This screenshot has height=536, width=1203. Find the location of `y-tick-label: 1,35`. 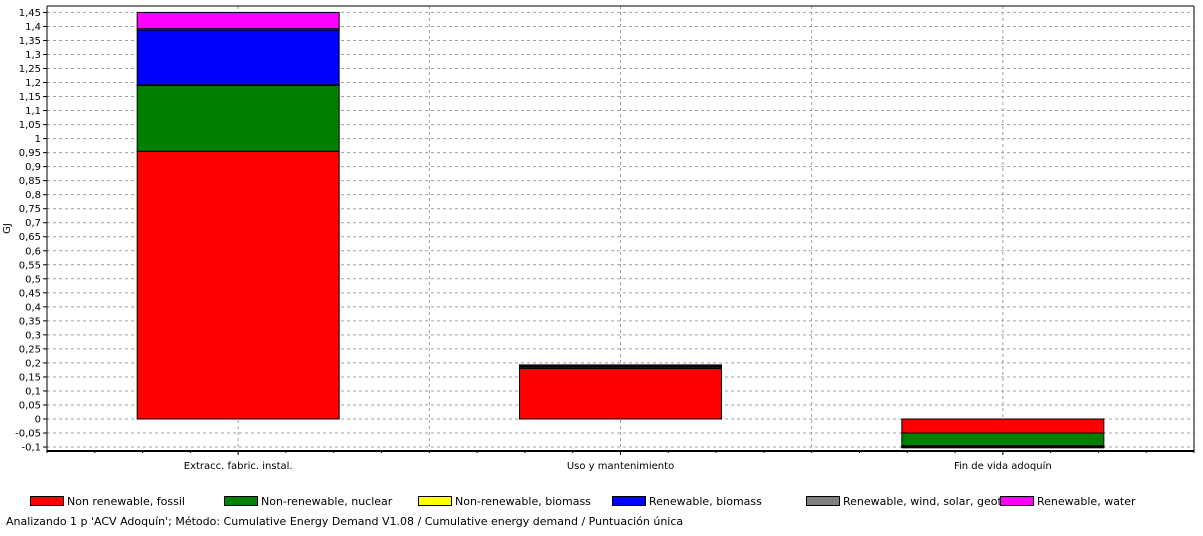

y-tick-label: 1,35 is located at coordinates (30, 41).